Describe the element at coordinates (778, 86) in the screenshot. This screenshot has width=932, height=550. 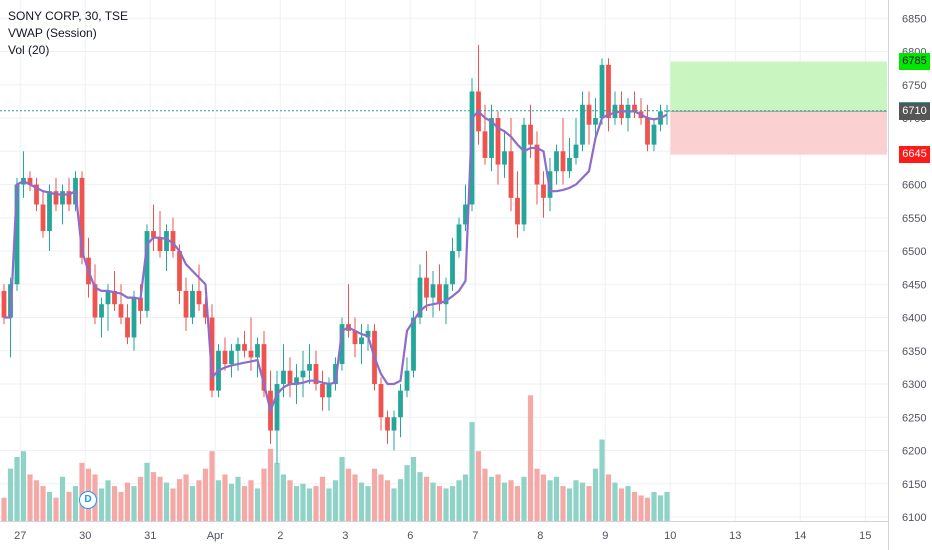
I see `profit-zone` at that location.